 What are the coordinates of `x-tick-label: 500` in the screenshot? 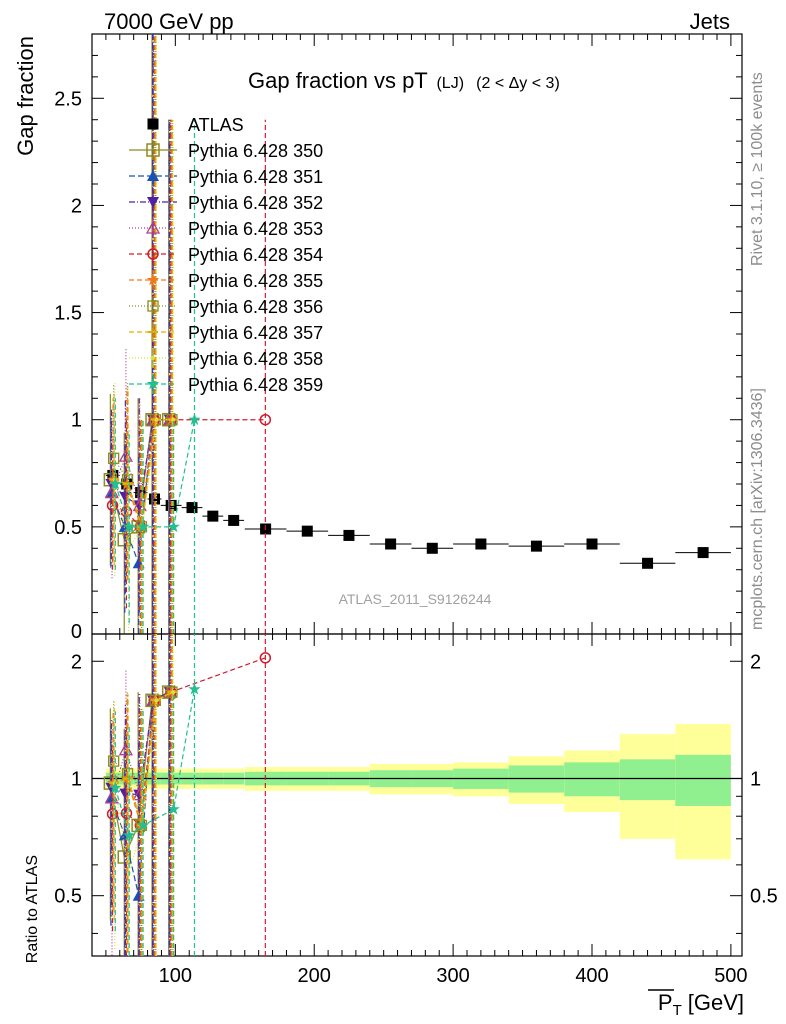 It's located at (730, 976).